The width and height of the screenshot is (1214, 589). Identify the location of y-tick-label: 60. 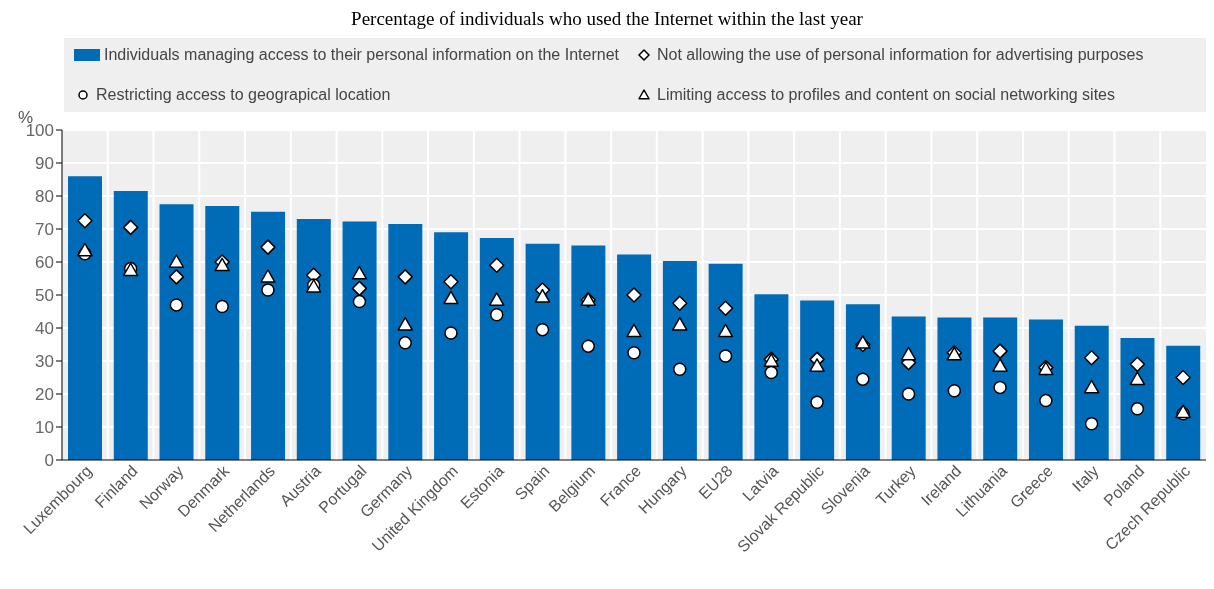
(44, 263).